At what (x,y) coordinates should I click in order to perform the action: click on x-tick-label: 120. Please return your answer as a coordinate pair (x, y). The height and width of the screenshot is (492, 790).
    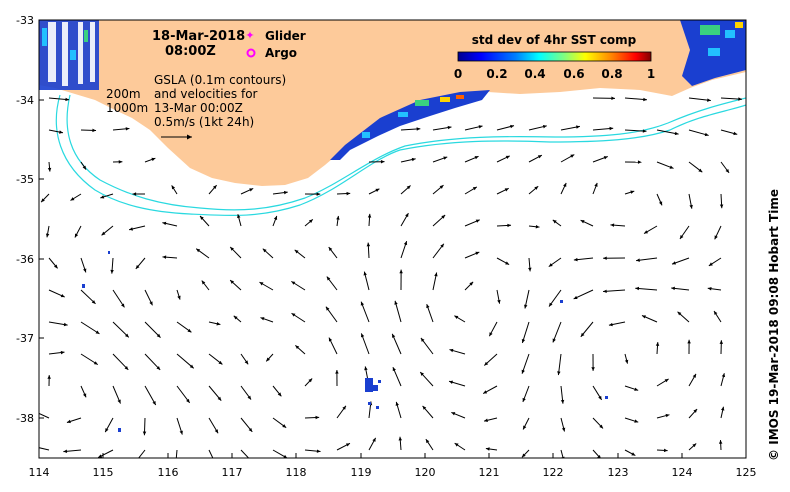
    Looking at the image, I should click on (425, 472).